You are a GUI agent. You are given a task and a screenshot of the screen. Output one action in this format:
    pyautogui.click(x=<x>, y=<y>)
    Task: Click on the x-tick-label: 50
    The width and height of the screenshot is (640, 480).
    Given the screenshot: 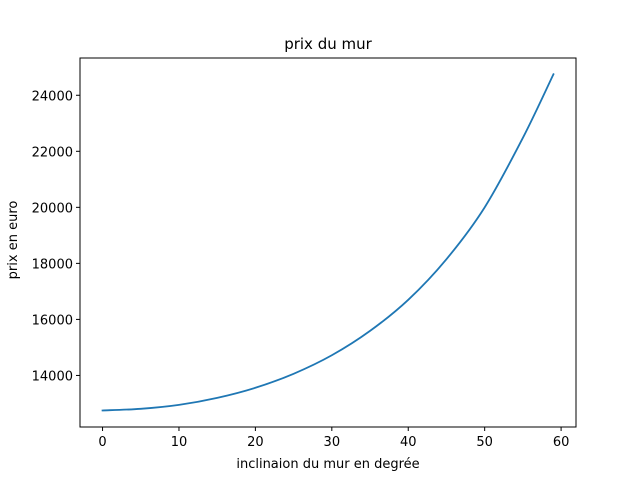 What is the action you would take?
    pyautogui.click(x=484, y=442)
    